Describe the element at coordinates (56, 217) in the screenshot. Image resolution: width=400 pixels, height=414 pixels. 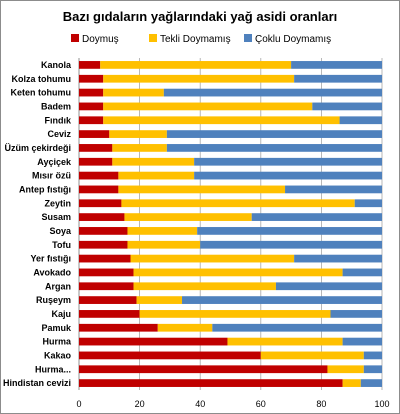
I see `category-label: Susam` at that location.